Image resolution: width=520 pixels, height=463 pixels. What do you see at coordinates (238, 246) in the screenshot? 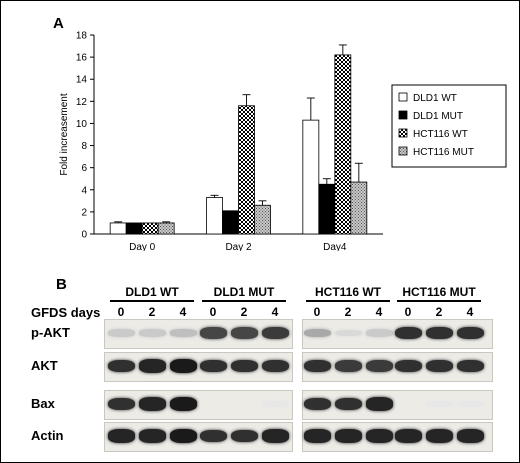
I see `x-tick-label: Day 2` at bounding box center [238, 246].